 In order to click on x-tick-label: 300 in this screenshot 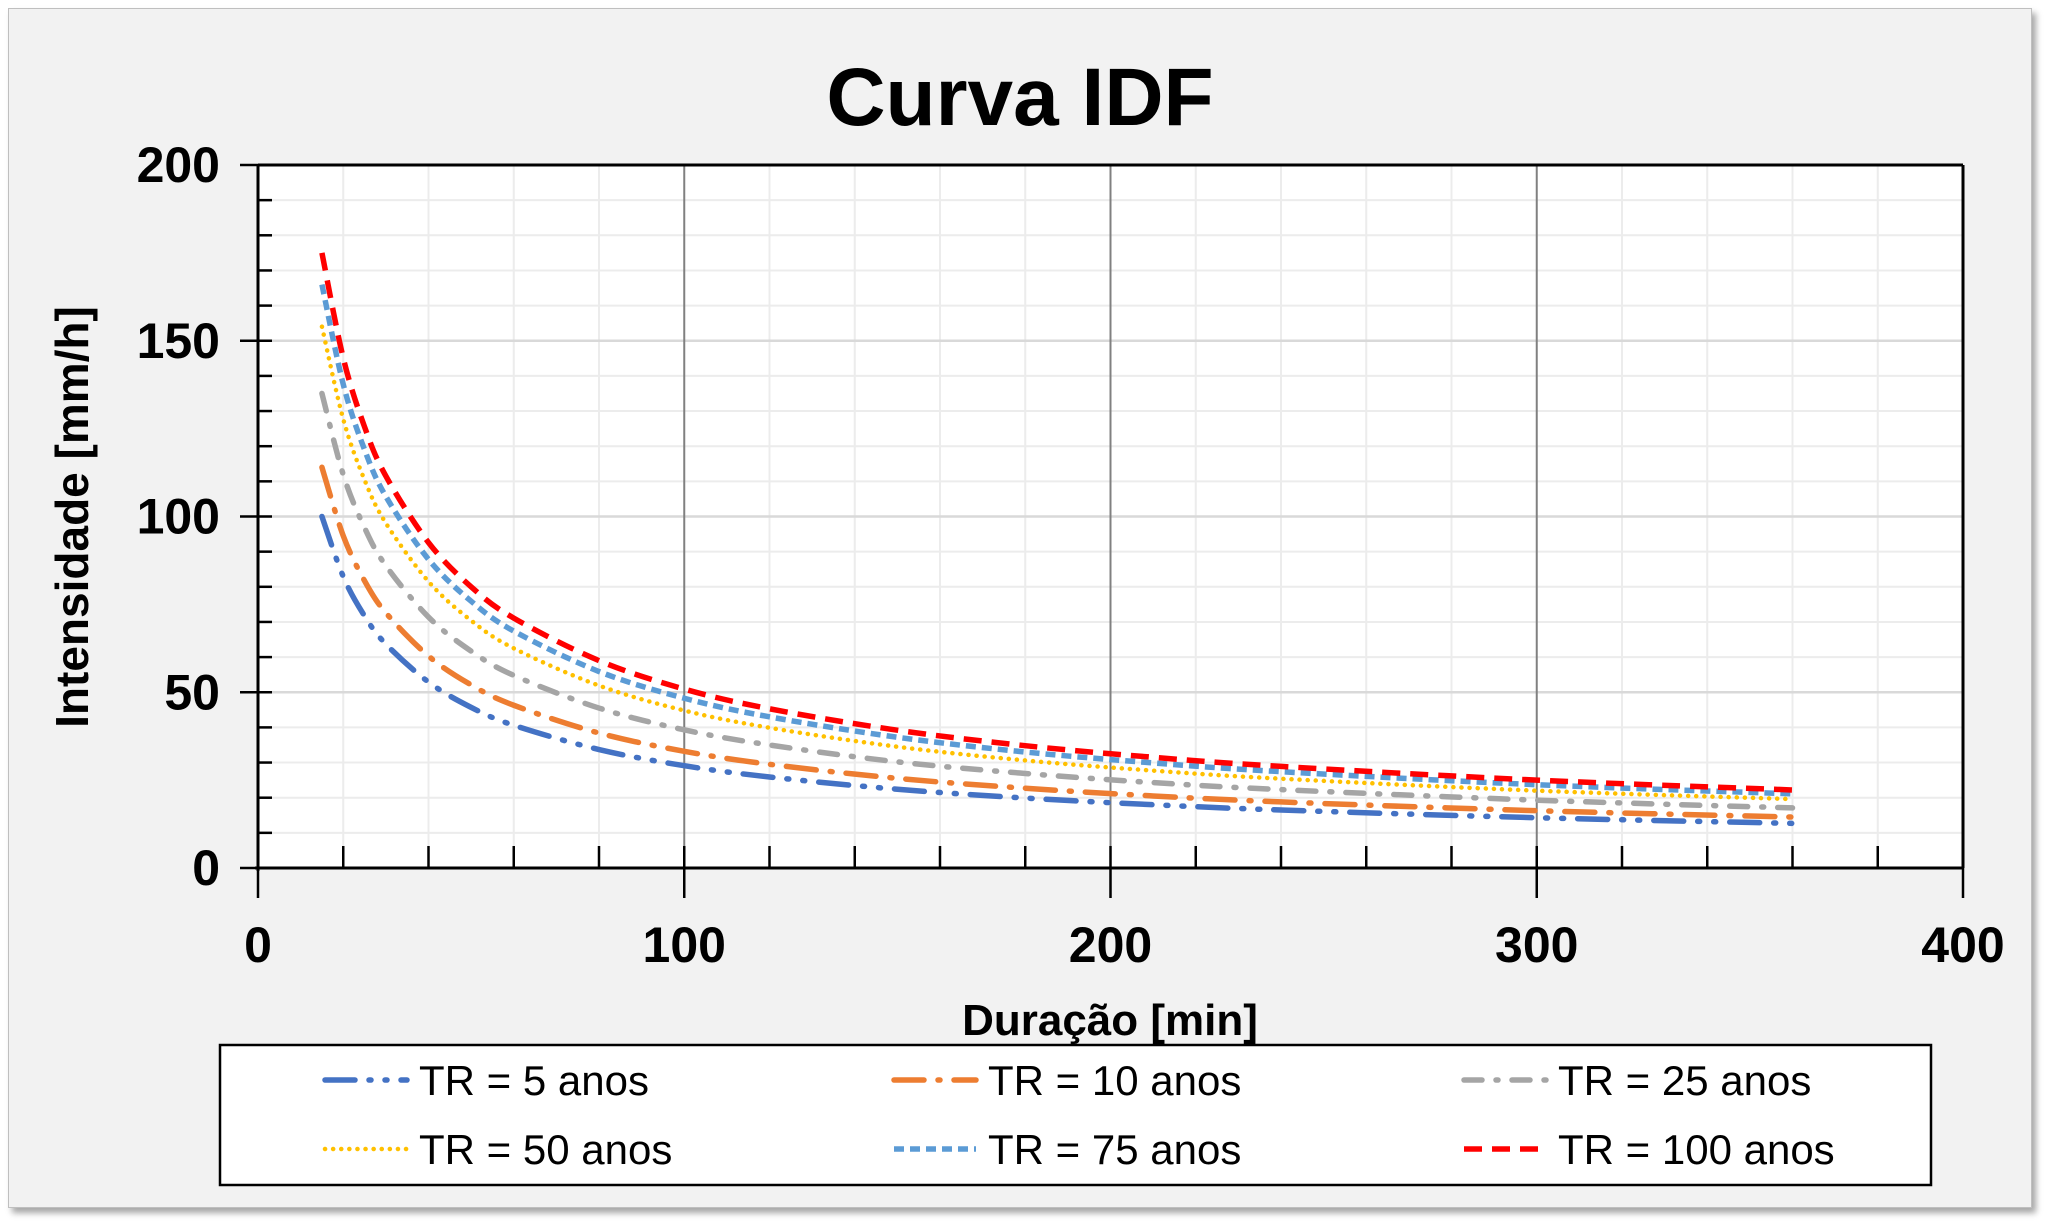, I will do `click(1536, 945)`.